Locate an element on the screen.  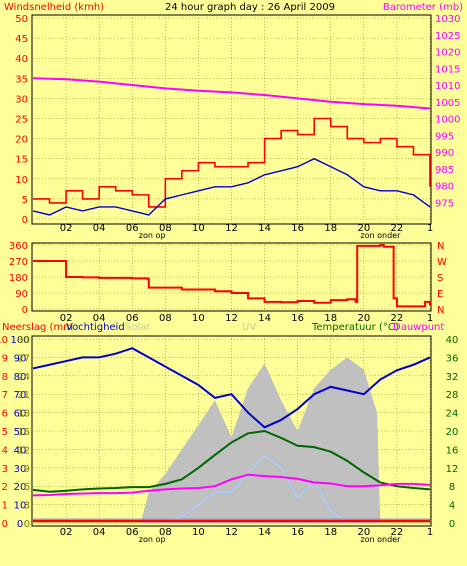
solar-tick-label: 30 is located at coordinates (23, 340).